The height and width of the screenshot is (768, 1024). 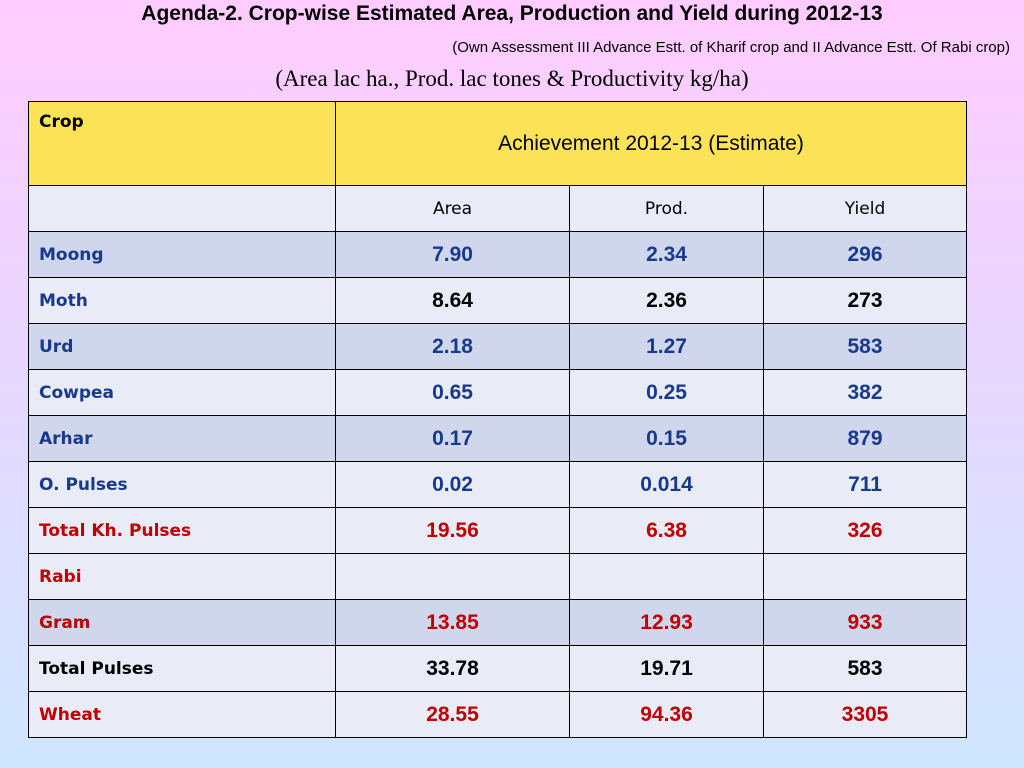 I want to click on area-cell: 13.85, so click(x=452, y=622).